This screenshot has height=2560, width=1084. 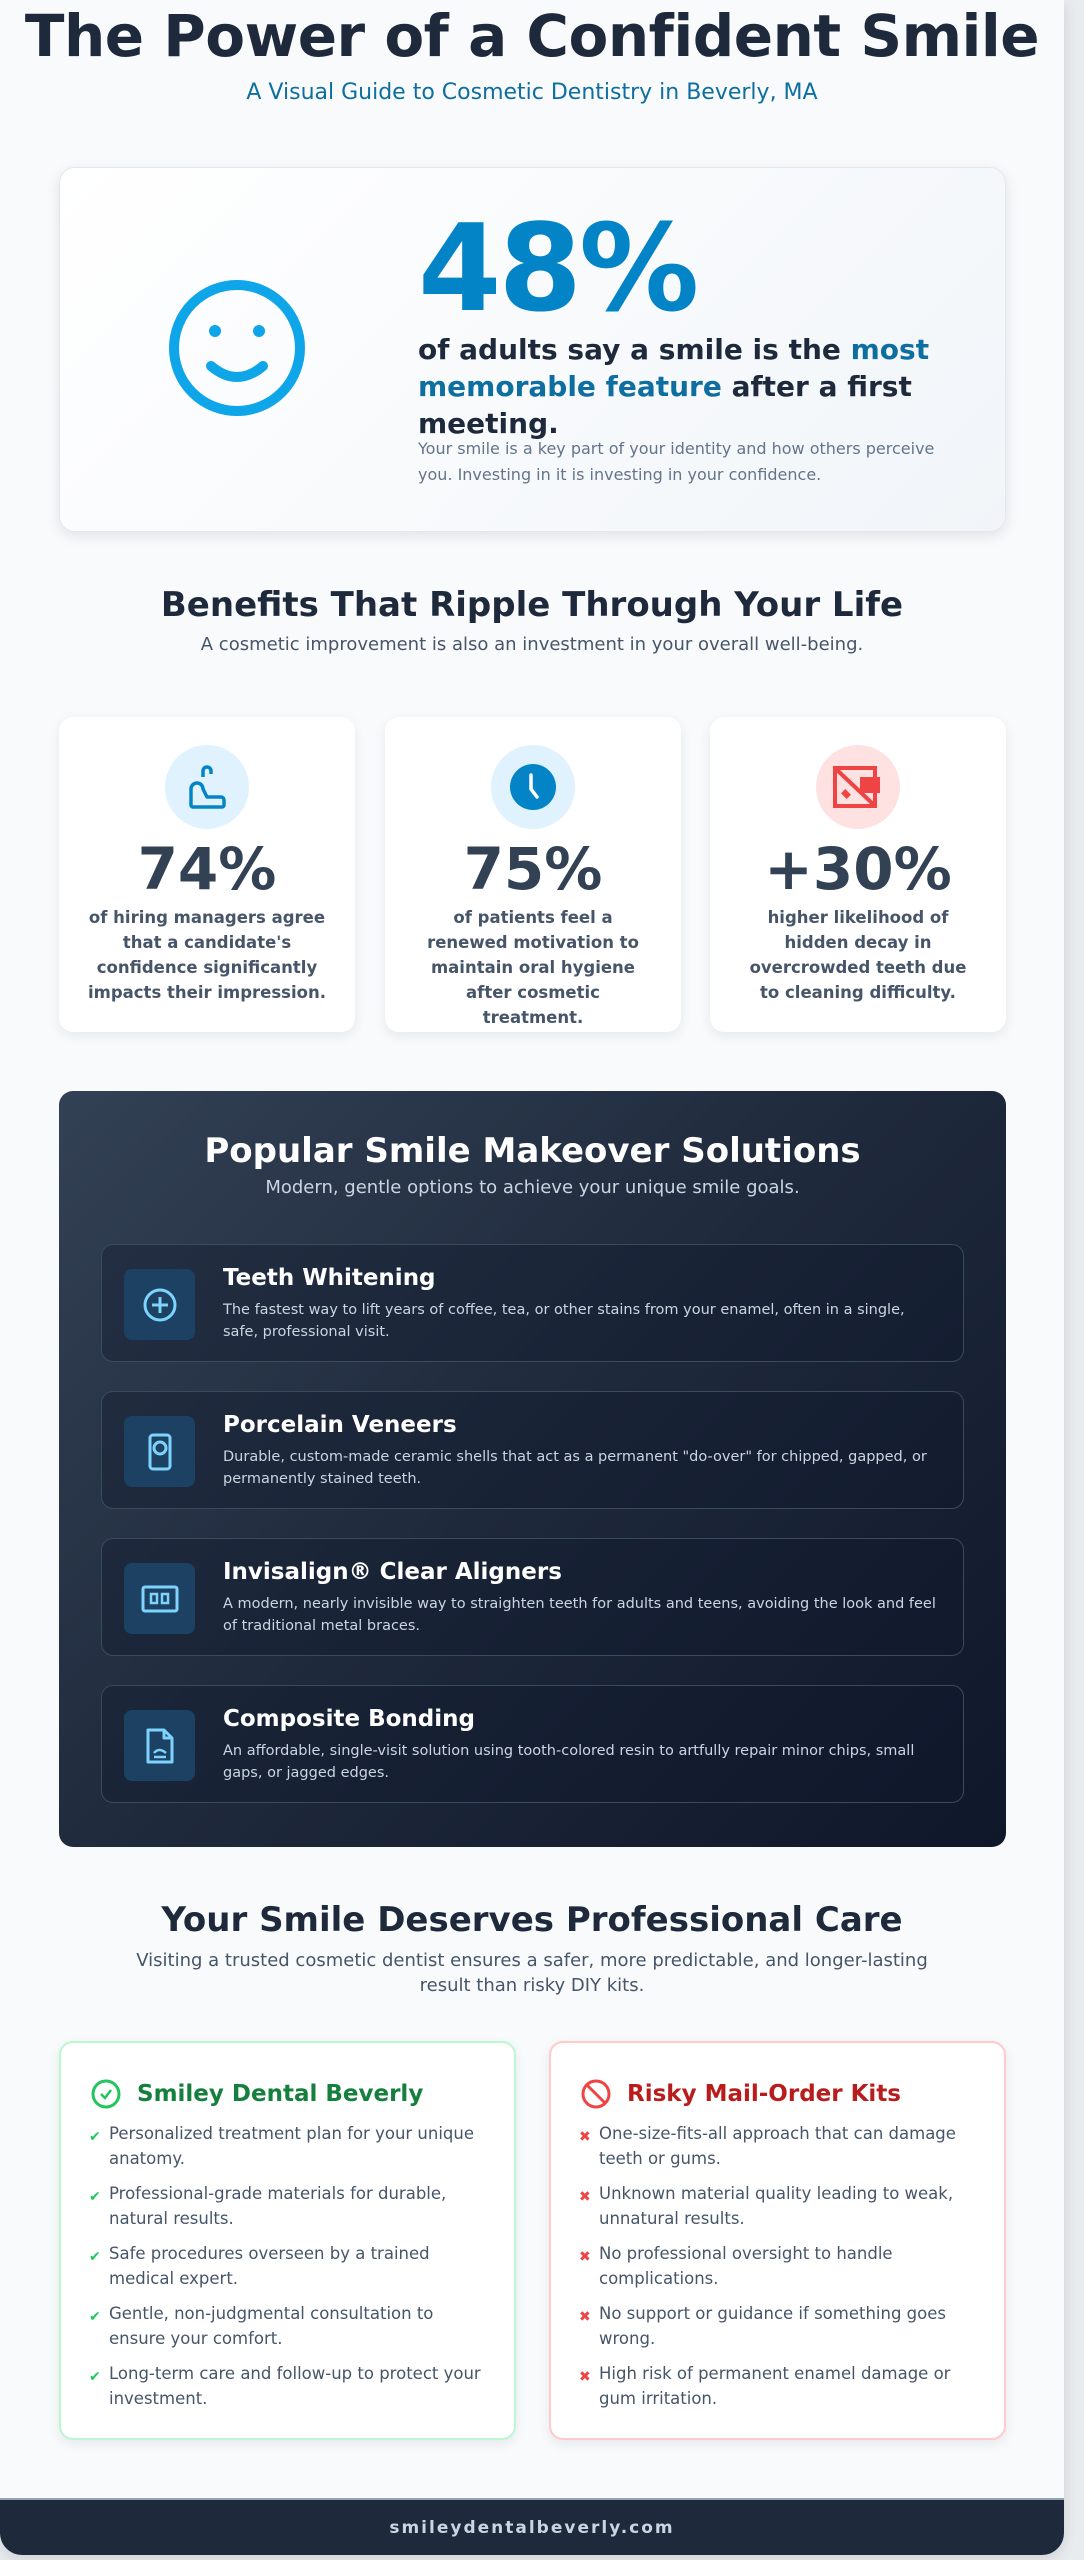 I want to click on stat-value: 75%, so click(x=533, y=869).